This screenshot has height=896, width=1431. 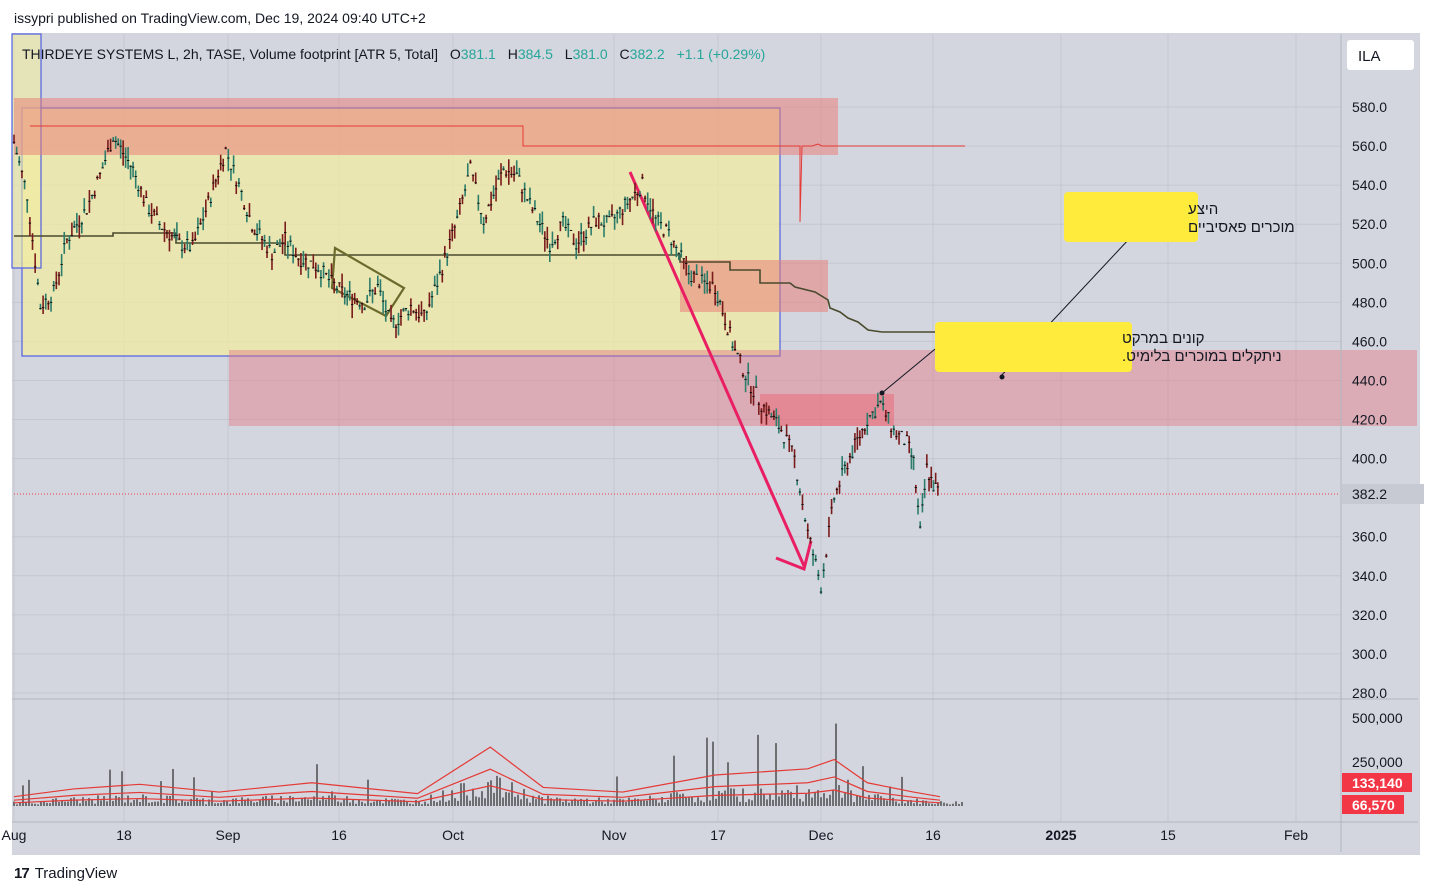 I want to click on poc-line, so click(x=476, y=282).